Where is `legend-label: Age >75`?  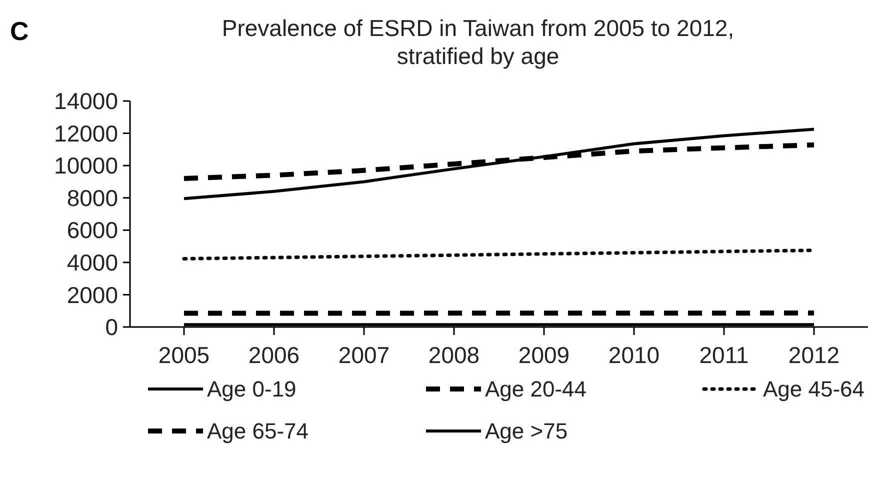
legend-label: Age >75 is located at coordinates (526, 431).